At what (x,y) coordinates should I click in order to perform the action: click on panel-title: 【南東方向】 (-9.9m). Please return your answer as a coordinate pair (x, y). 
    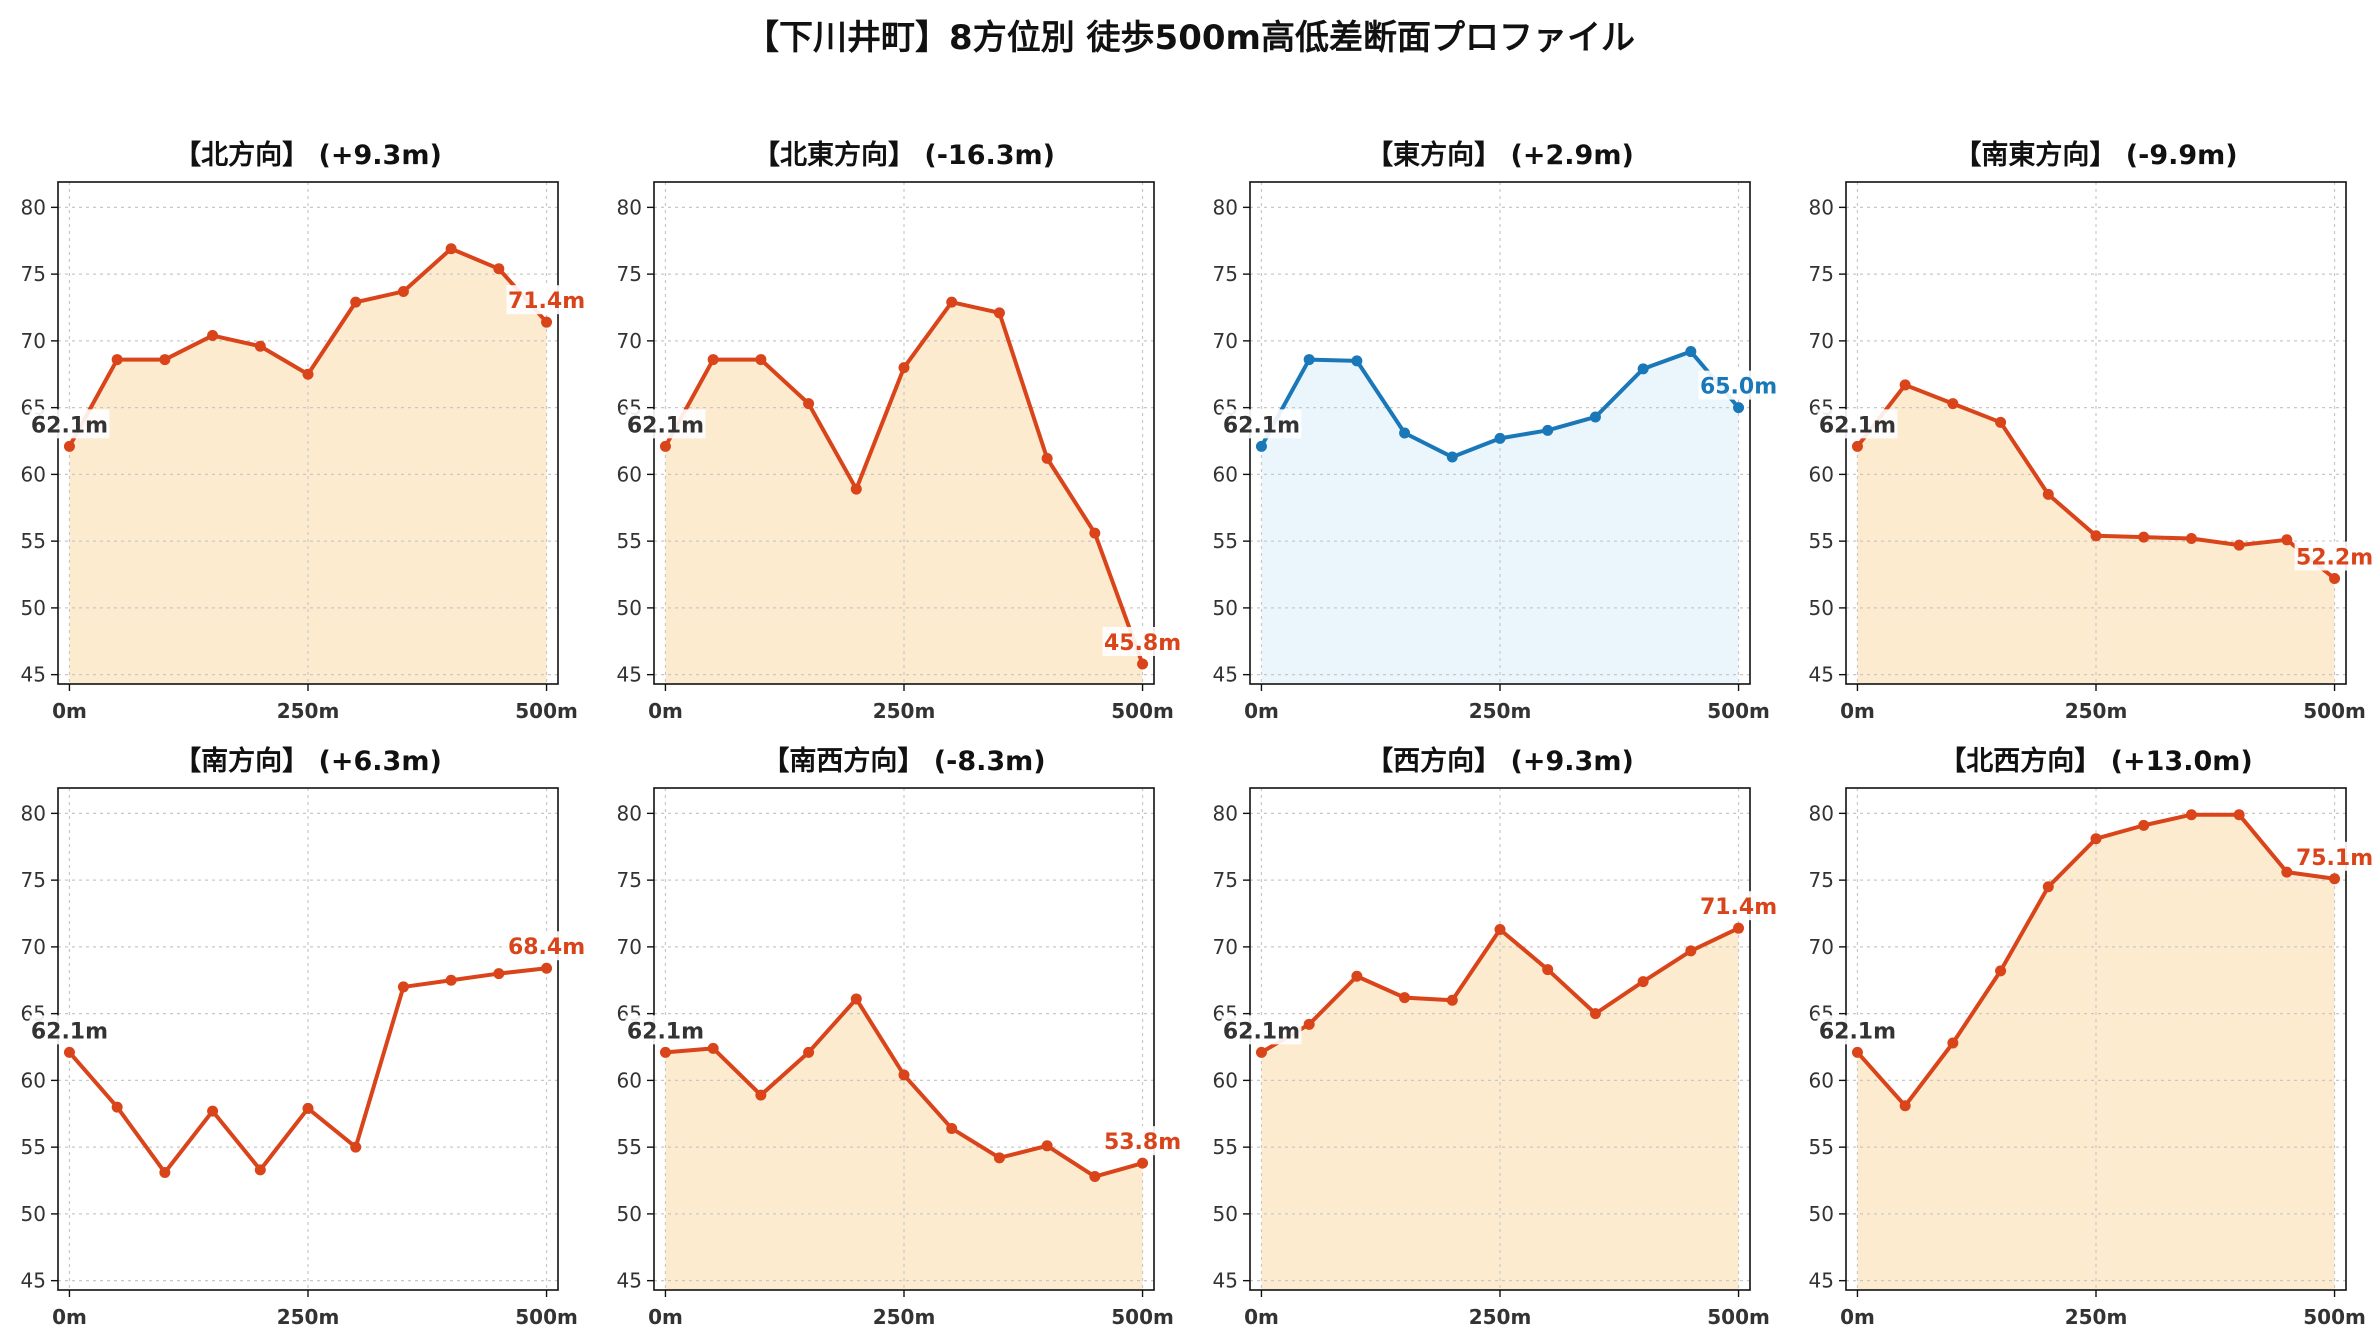
    Looking at the image, I should click on (2095, 155).